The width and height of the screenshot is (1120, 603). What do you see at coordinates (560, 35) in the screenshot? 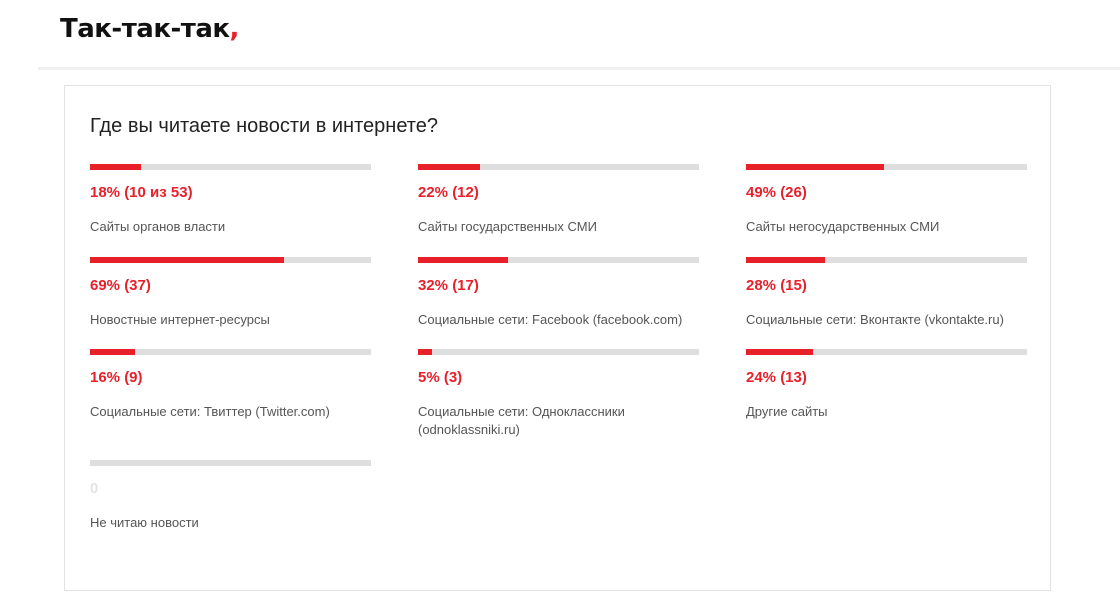
I see `site-header: Так-так-так,` at bounding box center [560, 35].